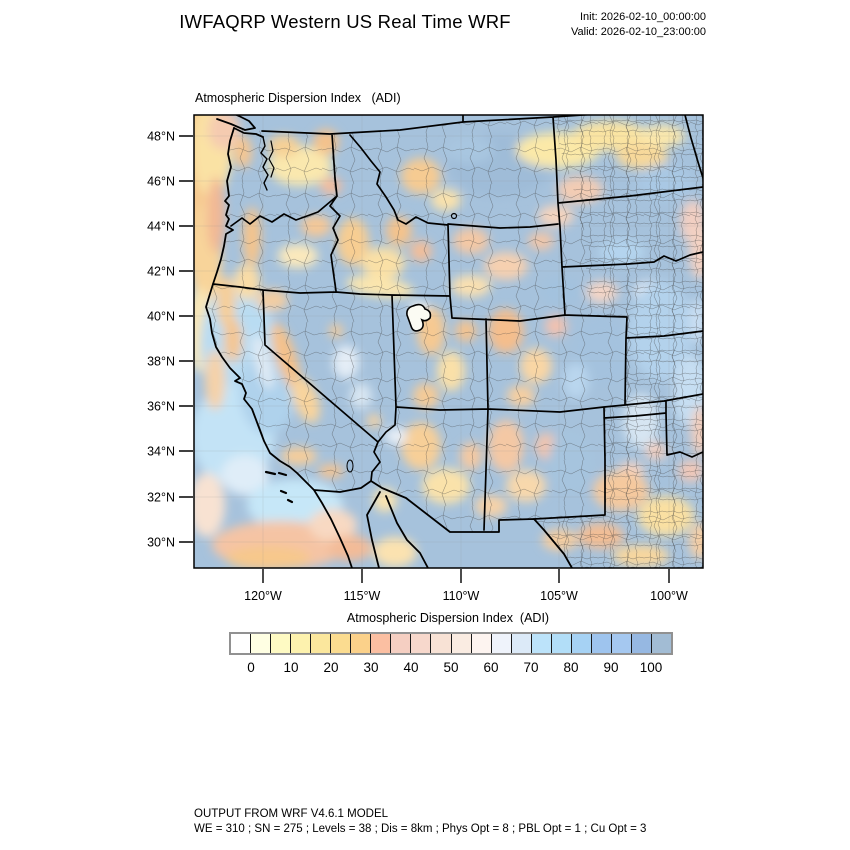  What do you see at coordinates (448, 618) in the screenshot?
I see `colorbar-title: Atmospheric Dispersion Index (ADI)` at bounding box center [448, 618].